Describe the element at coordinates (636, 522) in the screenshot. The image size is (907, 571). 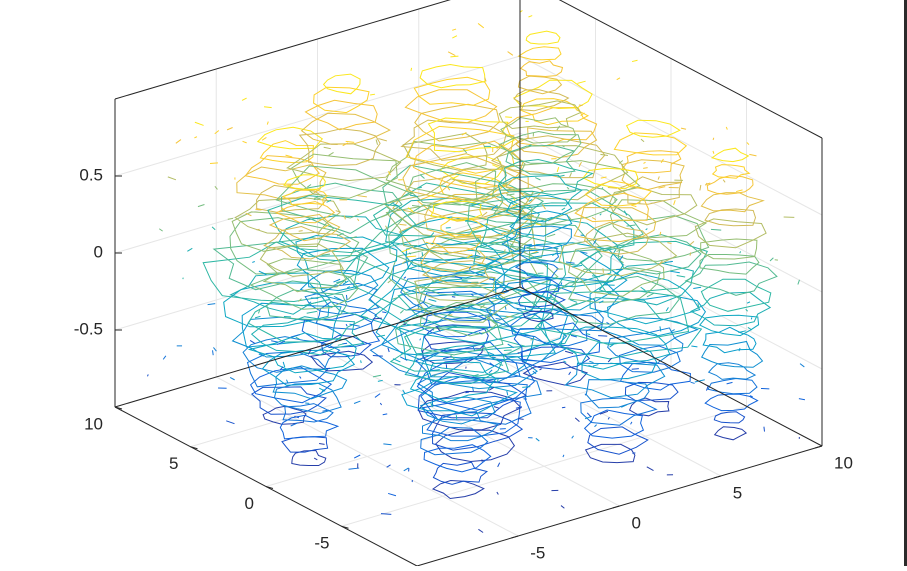
I see `tick-label-x: 0` at that location.